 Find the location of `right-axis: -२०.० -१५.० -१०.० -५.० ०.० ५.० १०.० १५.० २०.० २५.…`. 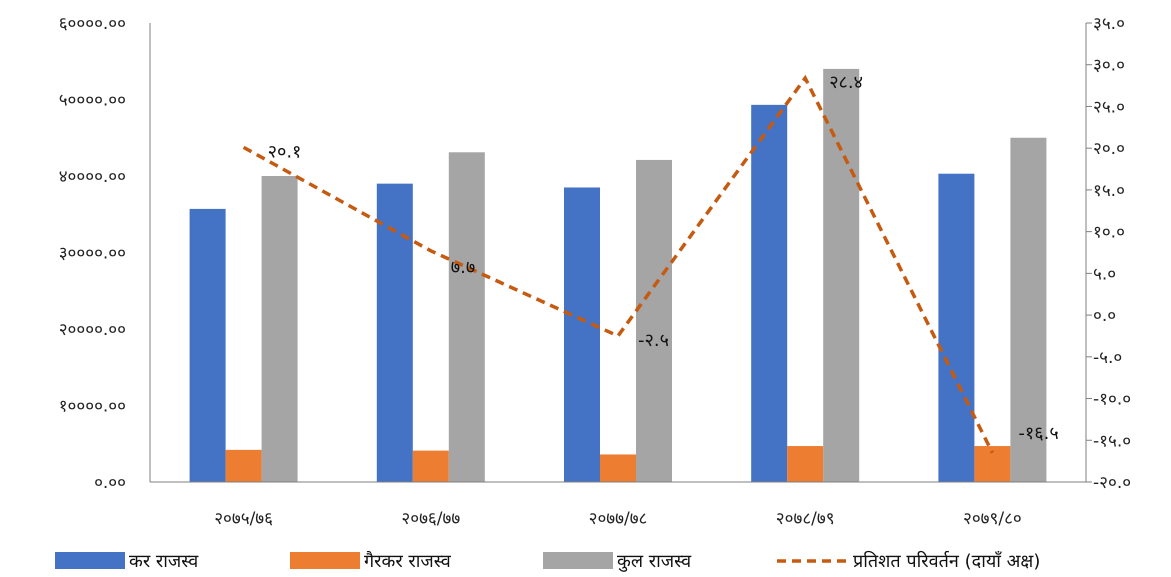

right-axis: -२०.० -१५.० -१०.० -५.० ०.० ५.० १०.० १५.० २०.० २५.… is located at coordinates (1108, 253).